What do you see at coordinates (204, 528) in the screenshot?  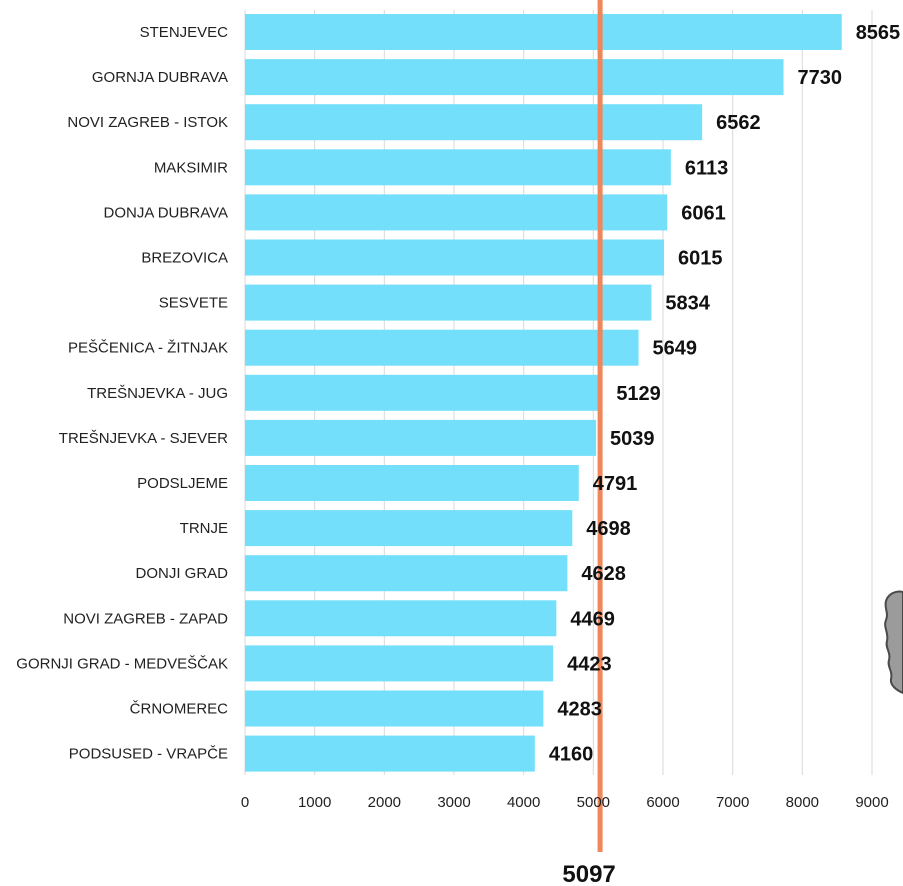 I see `category-label: TRNJE` at bounding box center [204, 528].